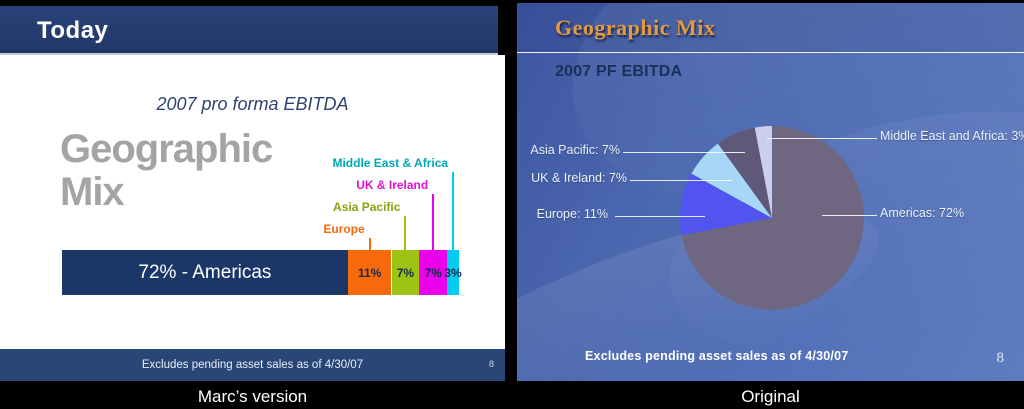 The image size is (1024, 409). I want to click on pie-leader-line-asia-pacific, so click(684, 152).